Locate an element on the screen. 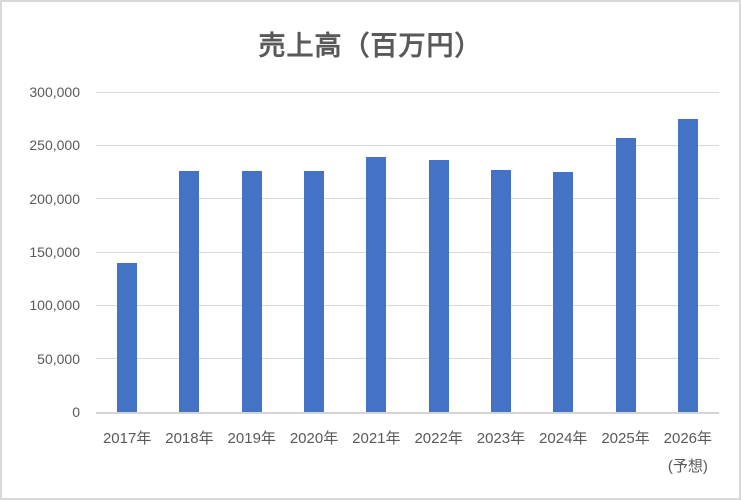 Image resolution: width=741 pixels, height=500 pixels. x-tick-label: 2017年 is located at coordinates (127, 438).